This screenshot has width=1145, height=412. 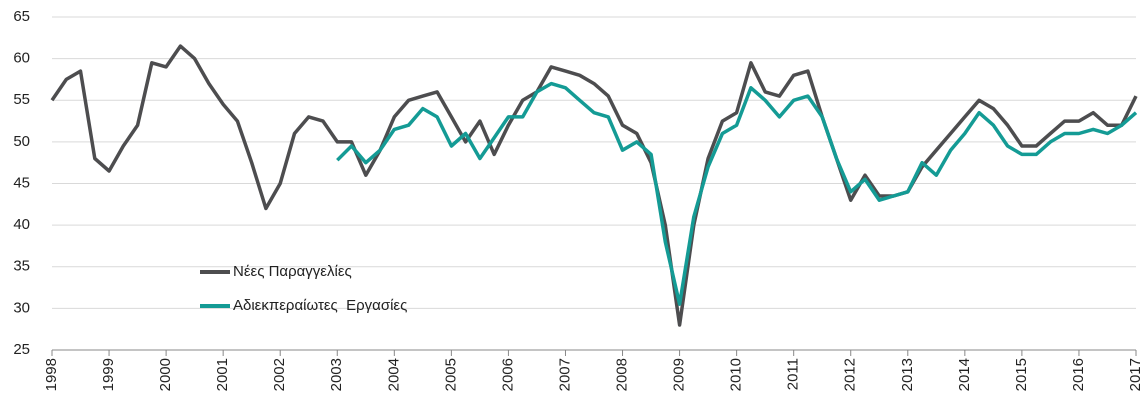 What do you see at coordinates (621, 374) in the screenshot?
I see `x-tick-label: 2008` at bounding box center [621, 374].